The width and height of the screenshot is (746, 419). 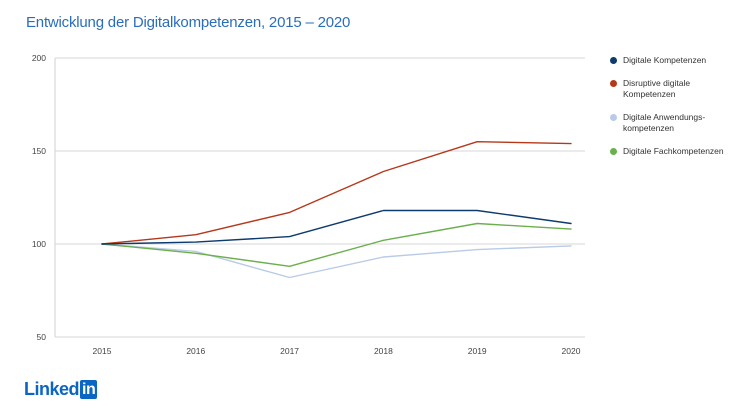 What do you see at coordinates (52, 388) in the screenshot?
I see `logo-text: Linked` at bounding box center [52, 388].